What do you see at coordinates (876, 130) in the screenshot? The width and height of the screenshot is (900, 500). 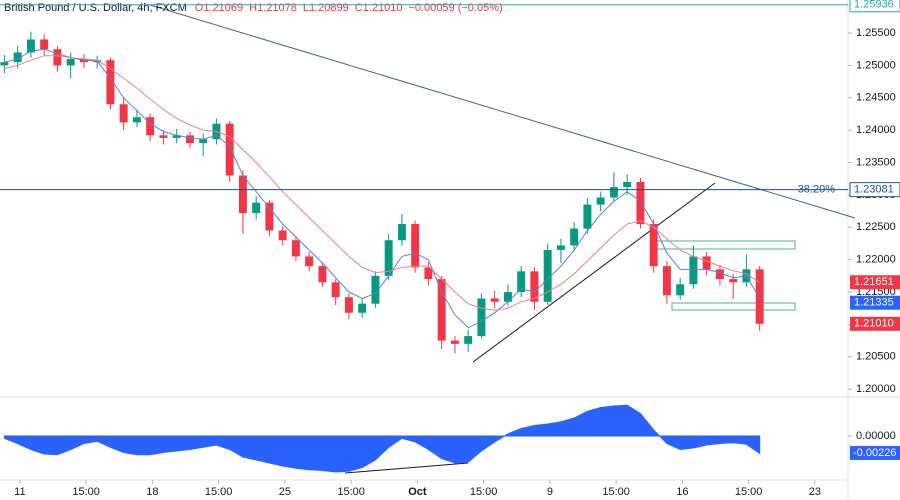 I see `y-tick-label: 1.24000` at bounding box center [876, 130].